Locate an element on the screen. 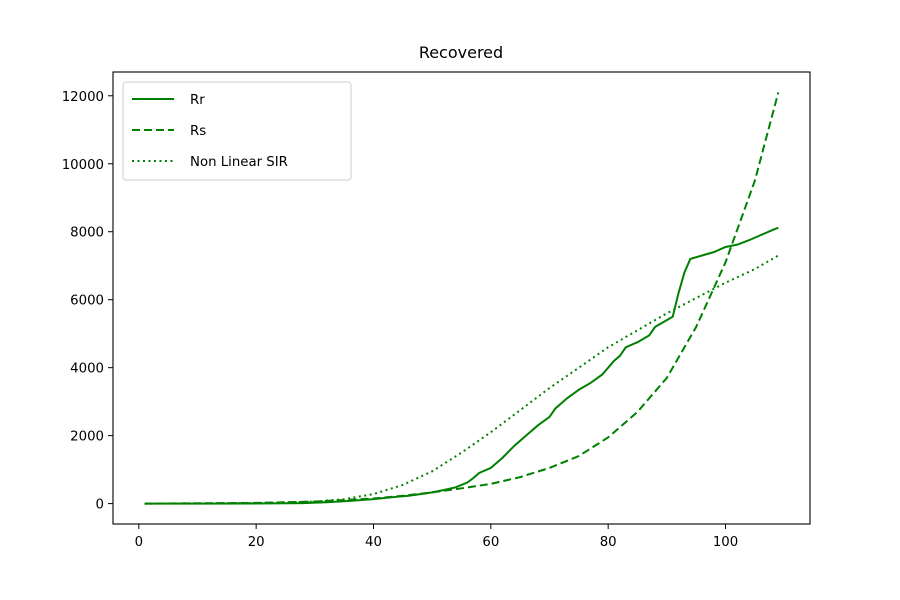 The height and width of the screenshot is (600, 900). y-tick-label: 0 is located at coordinates (100, 505).